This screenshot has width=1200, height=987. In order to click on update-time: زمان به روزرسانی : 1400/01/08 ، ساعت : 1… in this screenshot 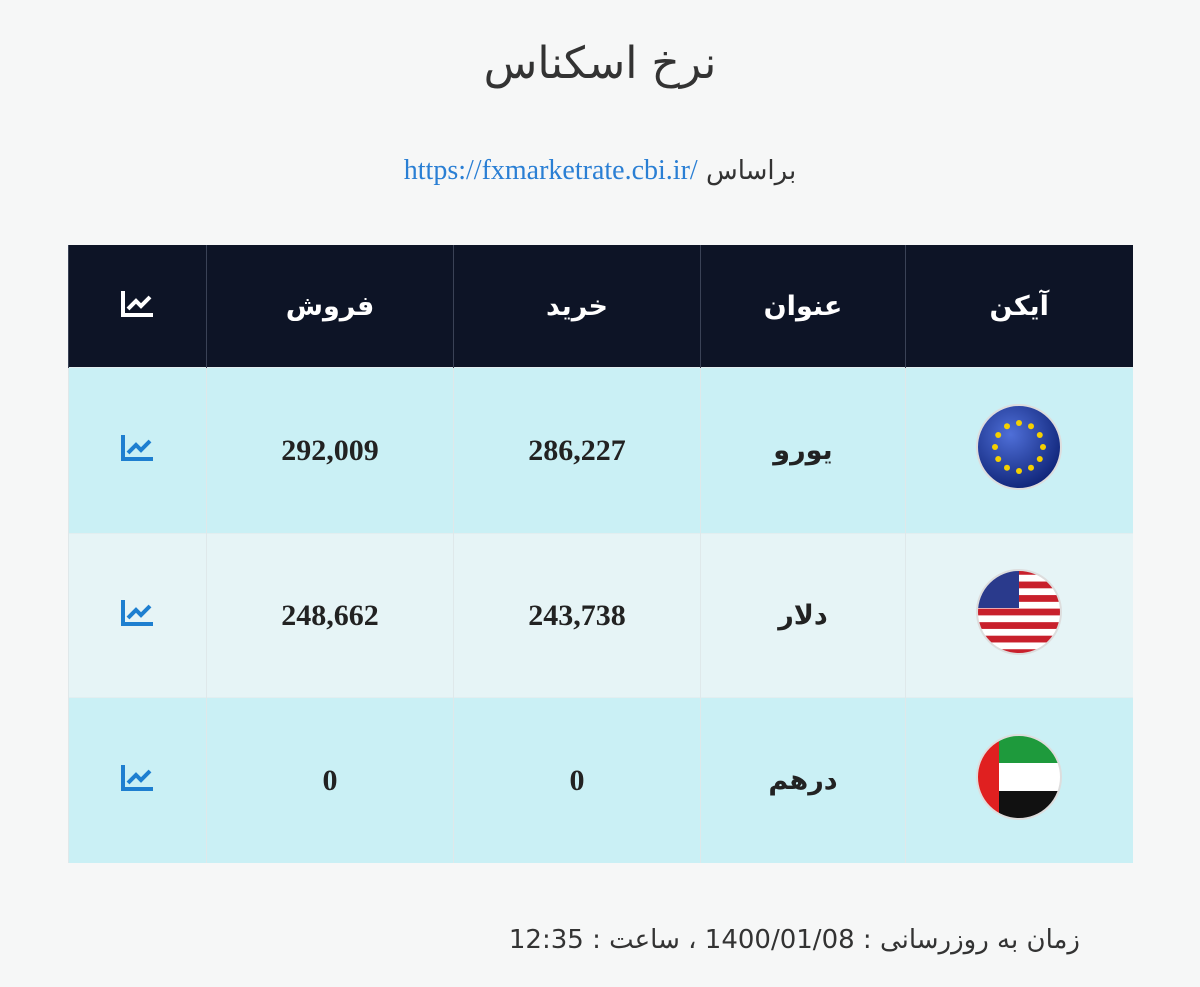, I will do `click(794, 940)`.